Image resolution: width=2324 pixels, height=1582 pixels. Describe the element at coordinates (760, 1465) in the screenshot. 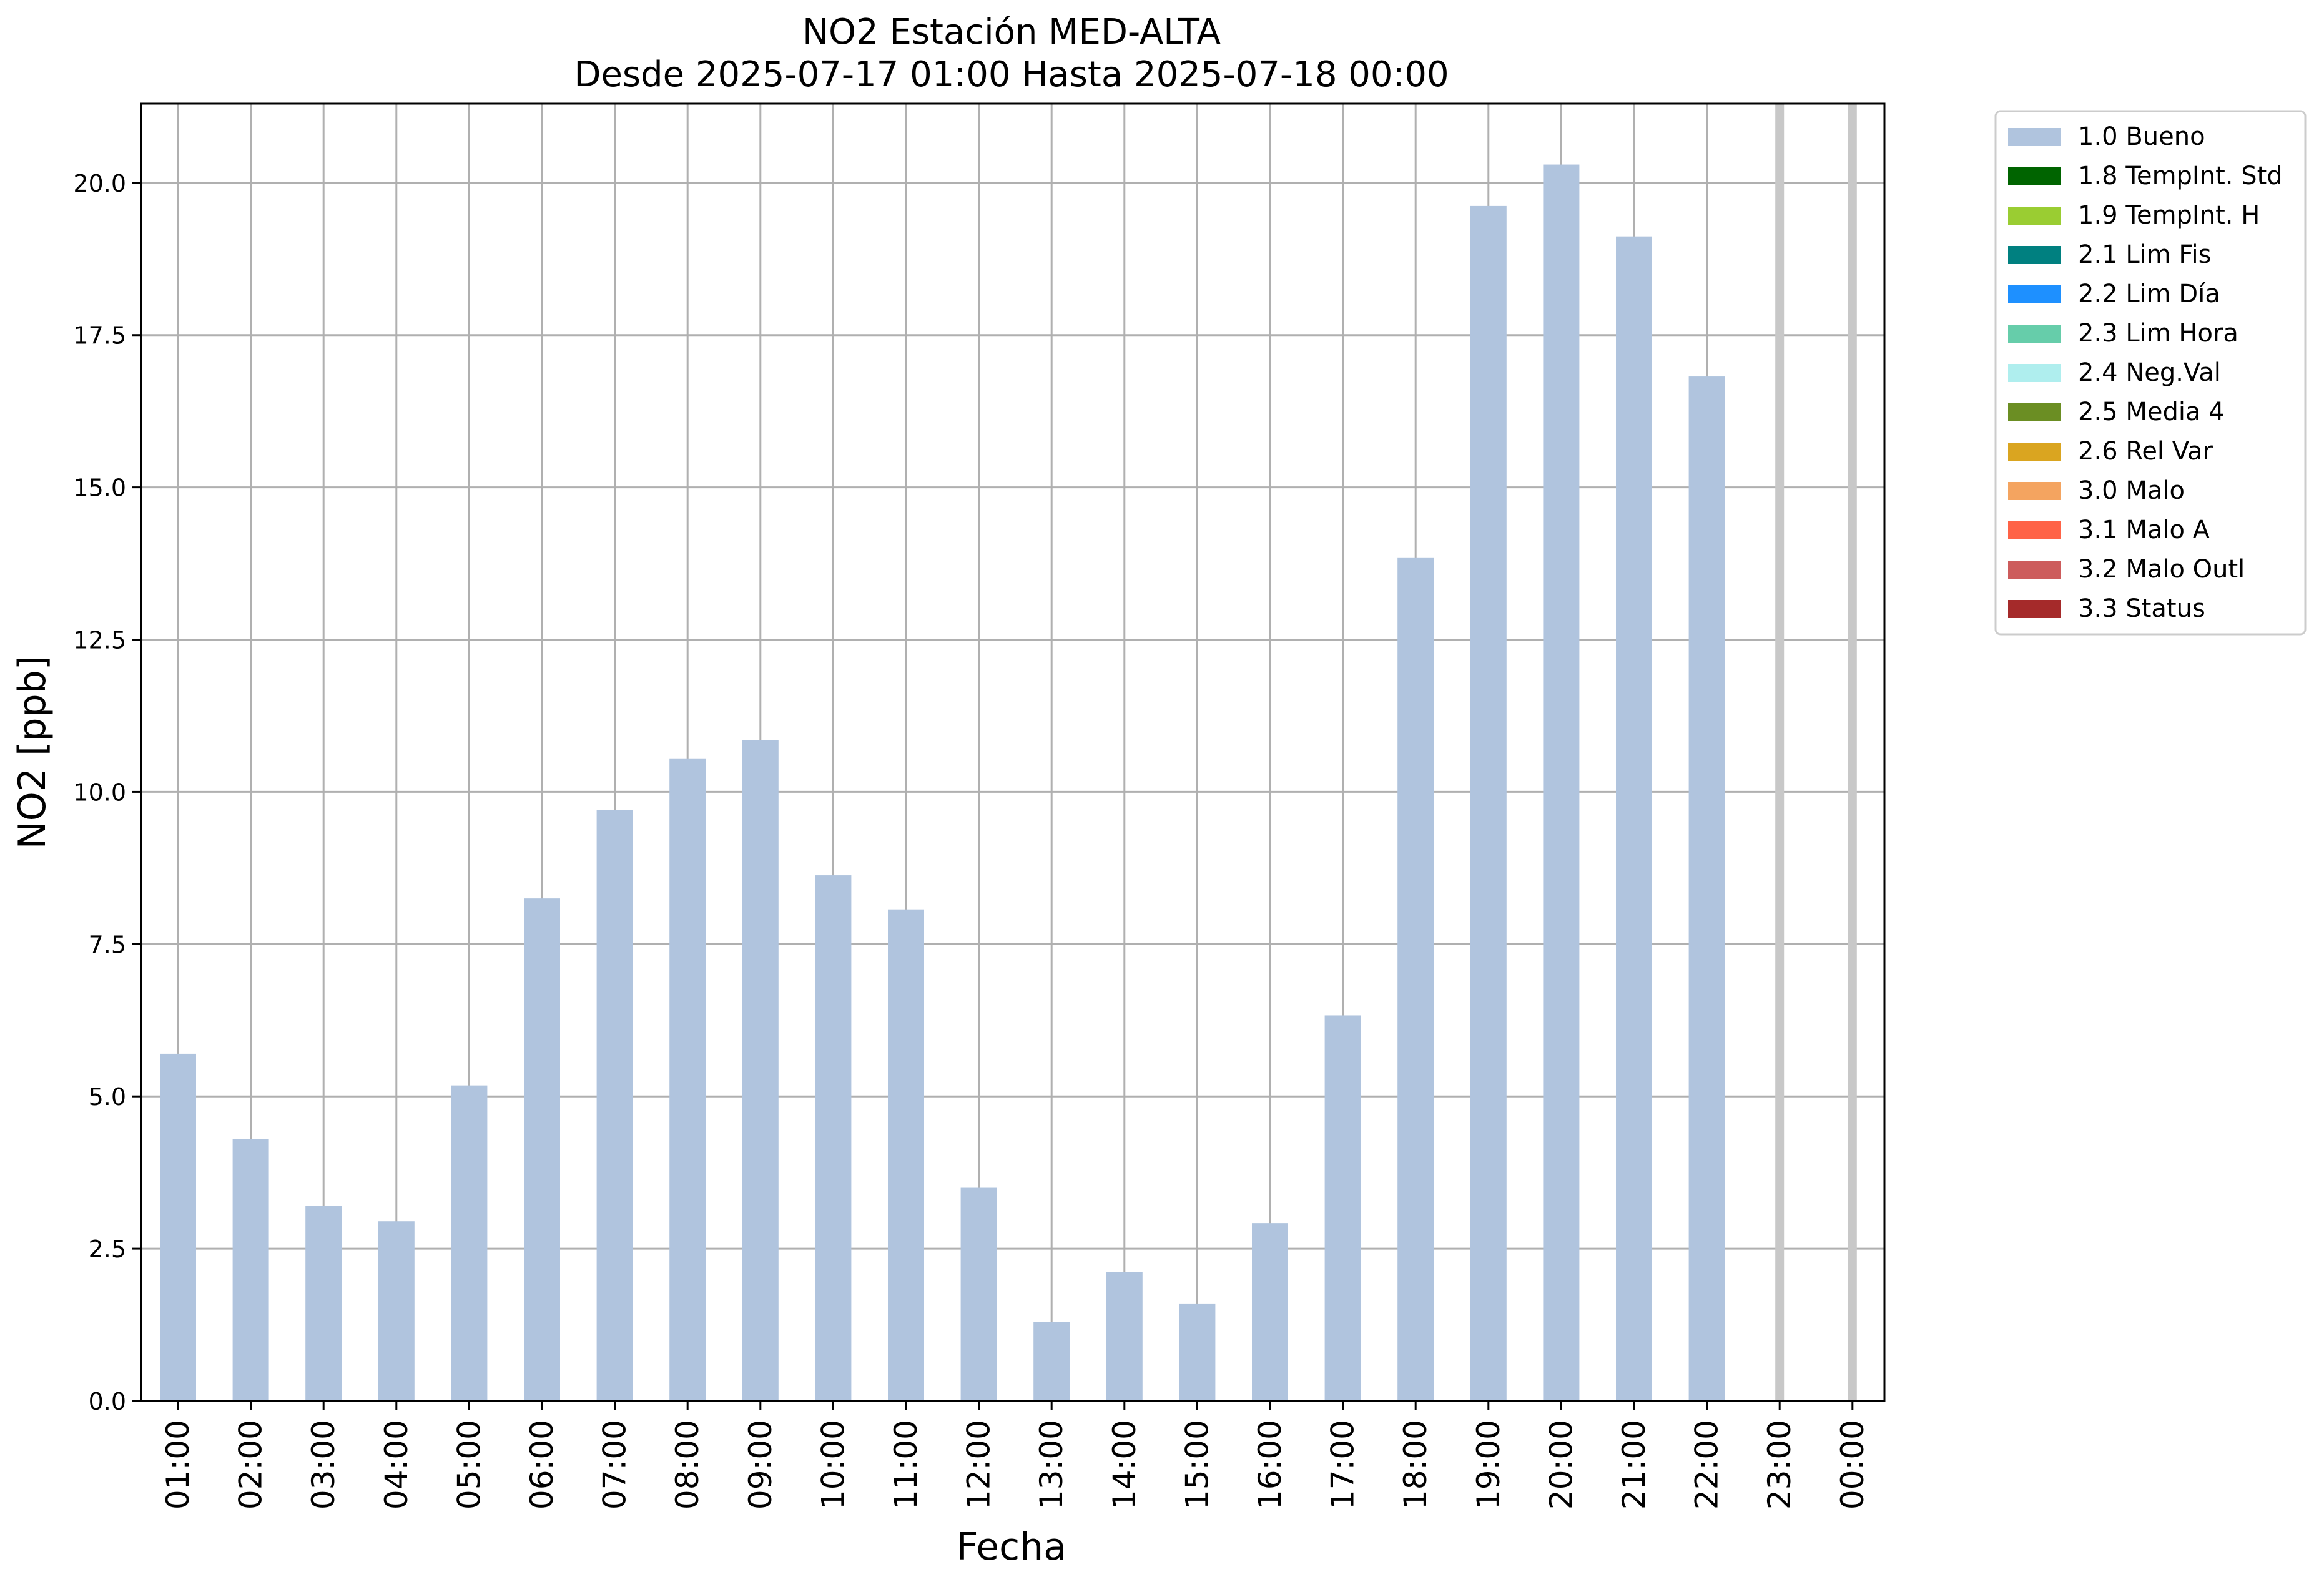

I see `x-tick-label: 09:00` at that location.